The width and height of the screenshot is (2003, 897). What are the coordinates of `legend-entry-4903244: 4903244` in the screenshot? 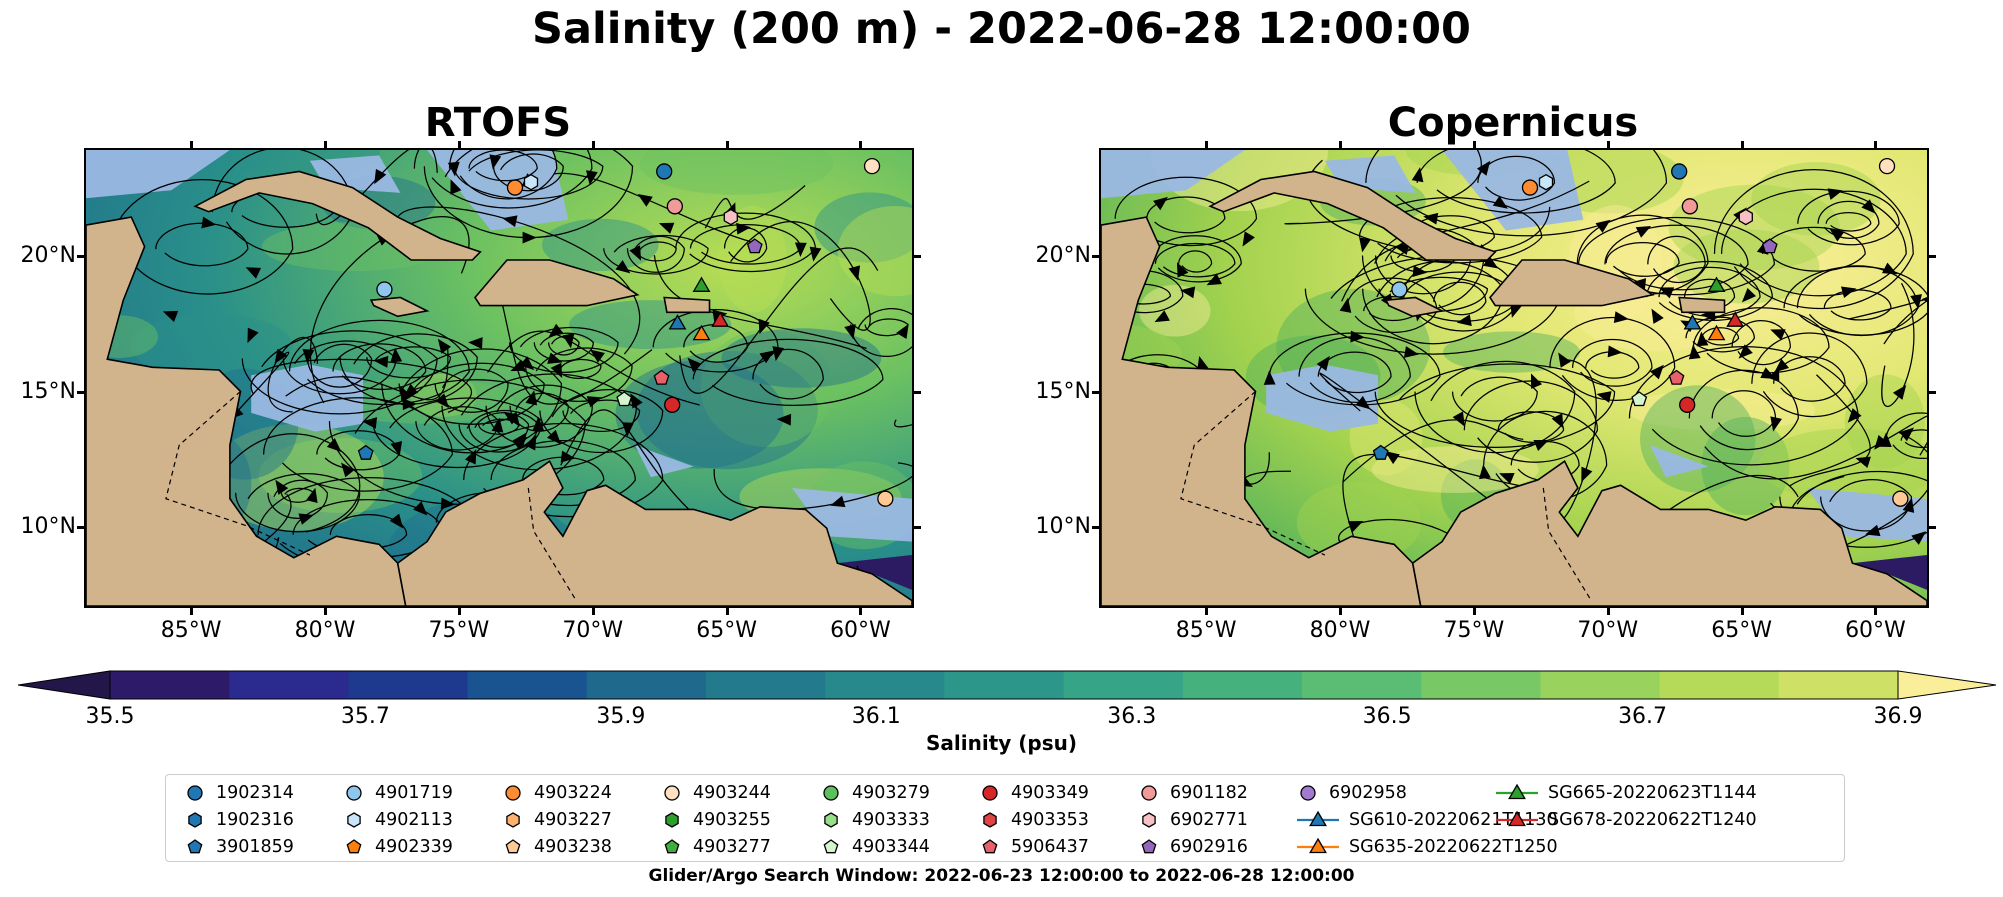 It's located at (716, 793).